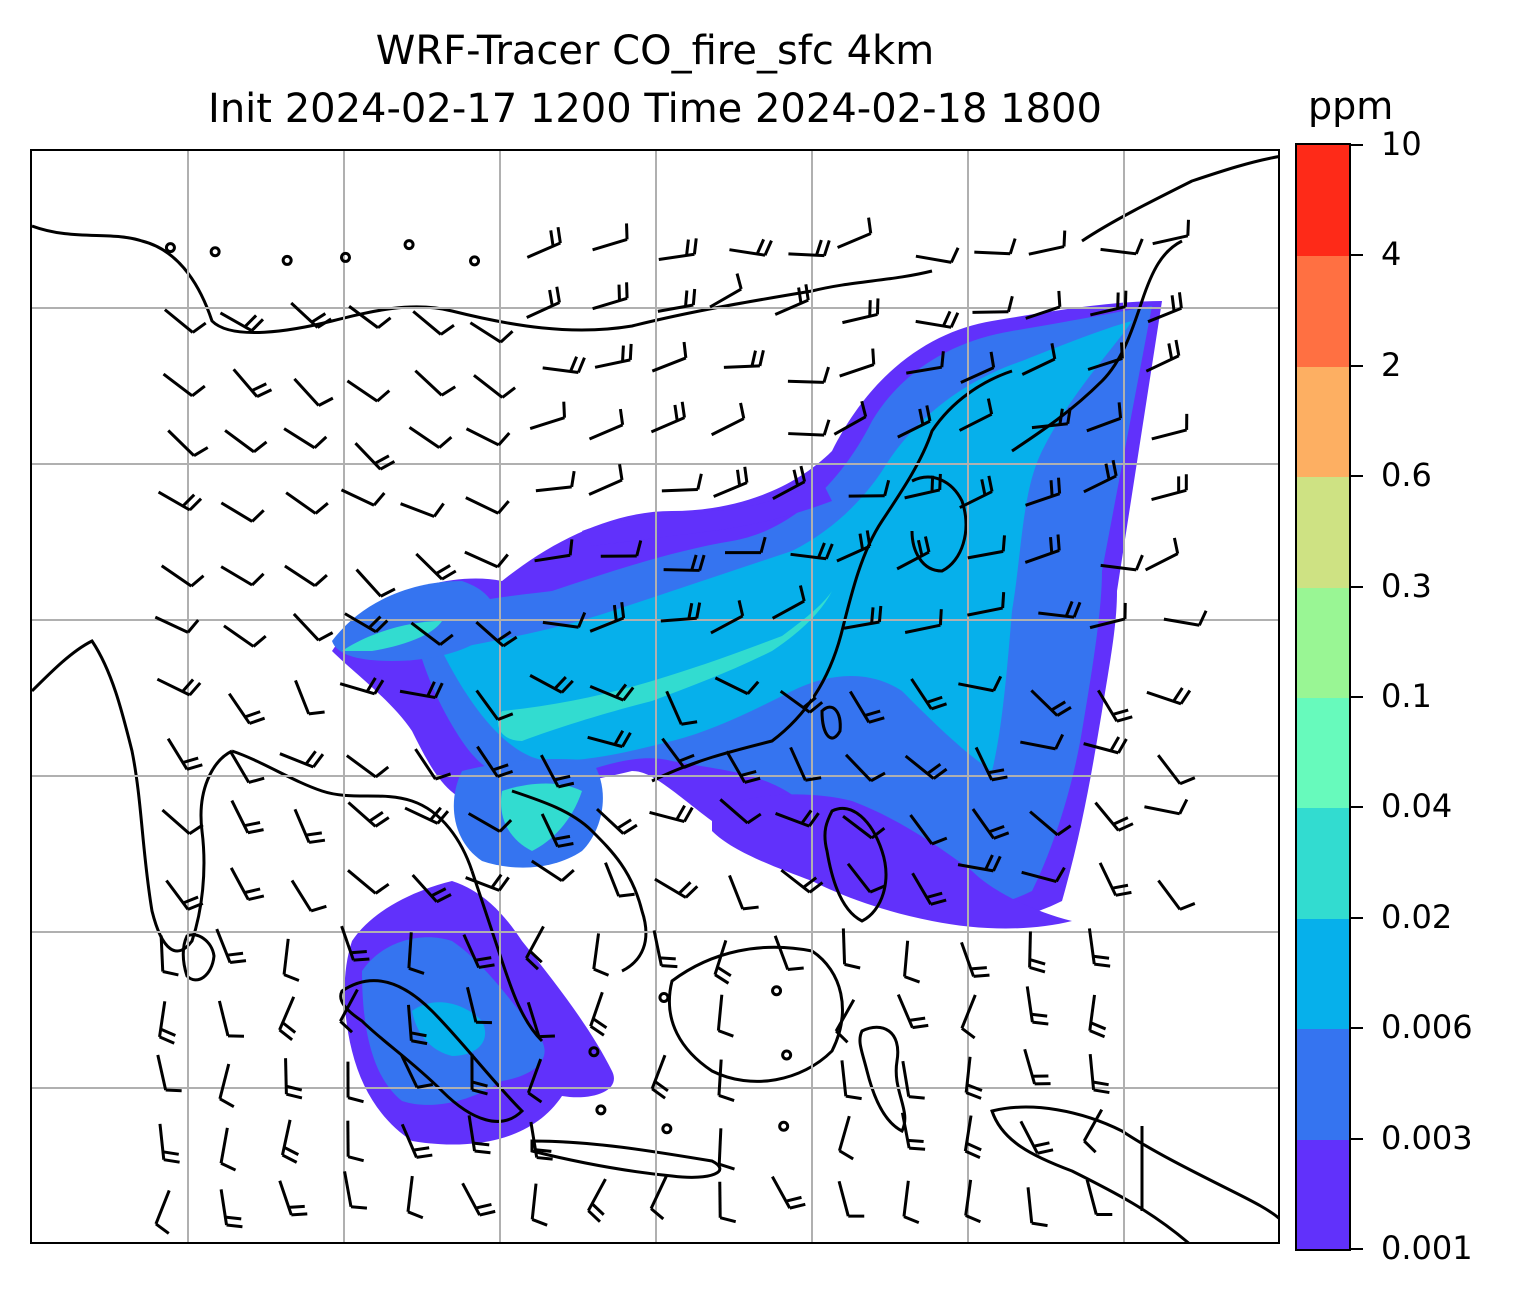 The height and width of the screenshot is (1306, 1528). What do you see at coordinates (132, 796) in the screenshot?
I see `india-coastline` at bounding box center [132, 796].